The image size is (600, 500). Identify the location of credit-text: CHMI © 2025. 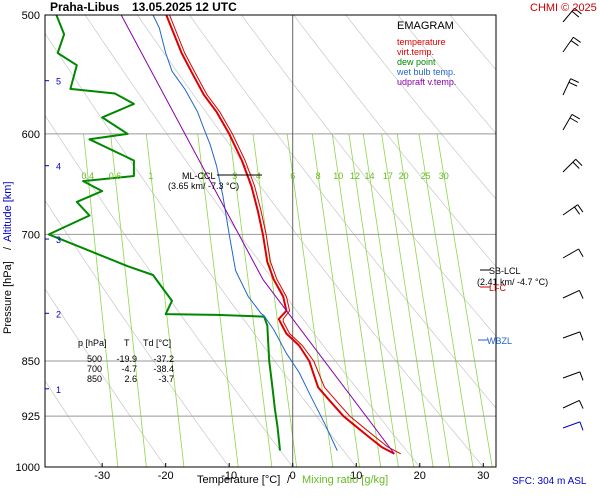
(563, 8).